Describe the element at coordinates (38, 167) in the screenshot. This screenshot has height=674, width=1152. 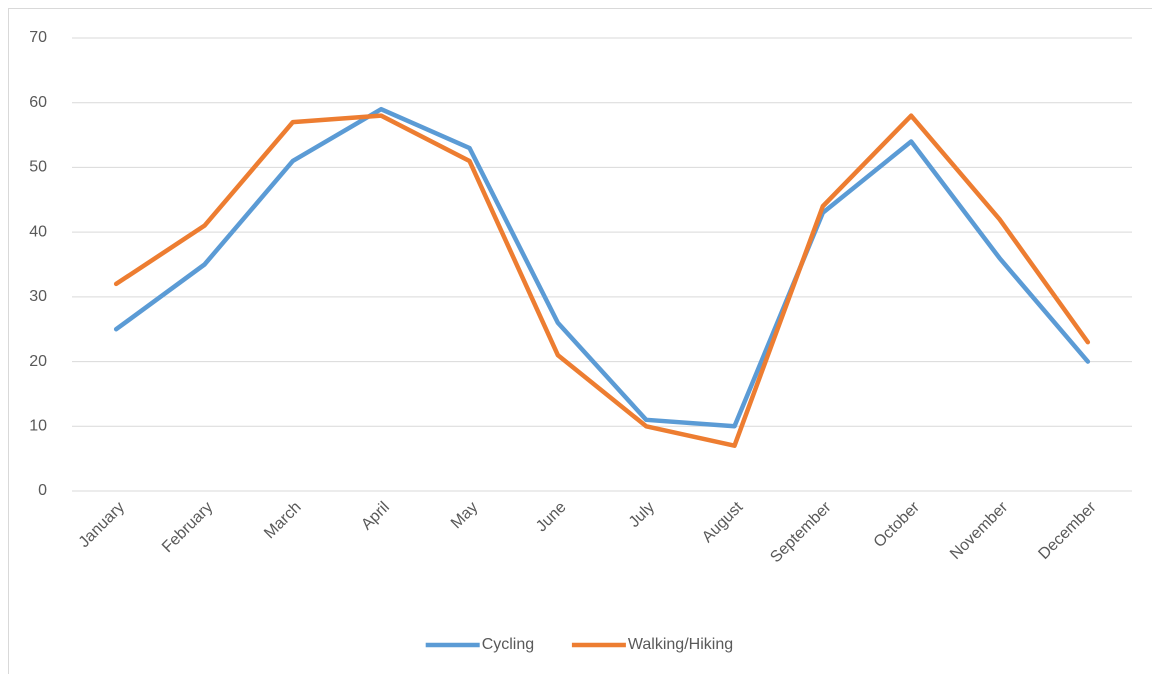
I see `y-tick-label: 50` at that location.